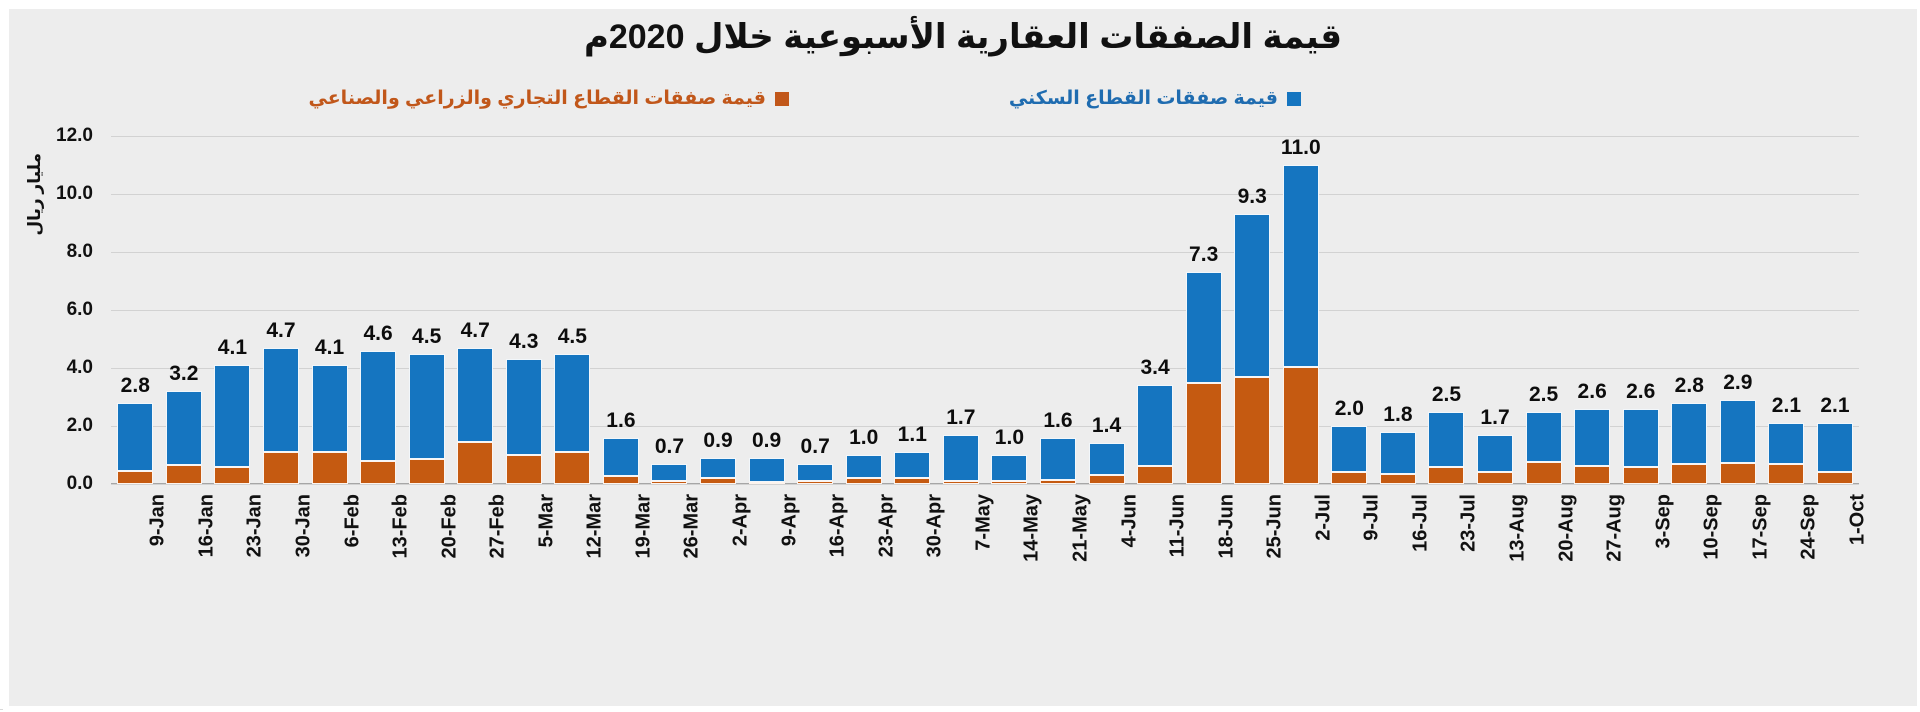 The width and height of the screenshot is (1920, 712). Describe the element at coordinates (184, 310) in the screenshot. I see `bar-column: 3.2` at that location.